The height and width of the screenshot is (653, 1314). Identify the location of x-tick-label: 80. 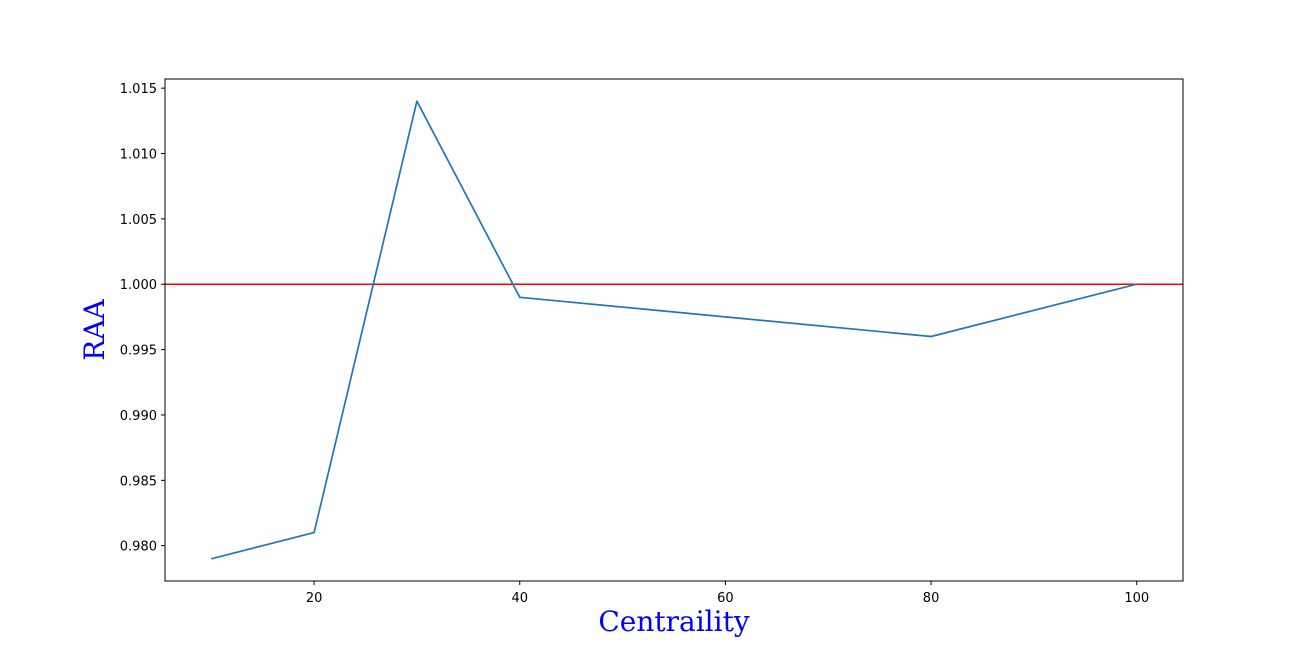
(931, 598).